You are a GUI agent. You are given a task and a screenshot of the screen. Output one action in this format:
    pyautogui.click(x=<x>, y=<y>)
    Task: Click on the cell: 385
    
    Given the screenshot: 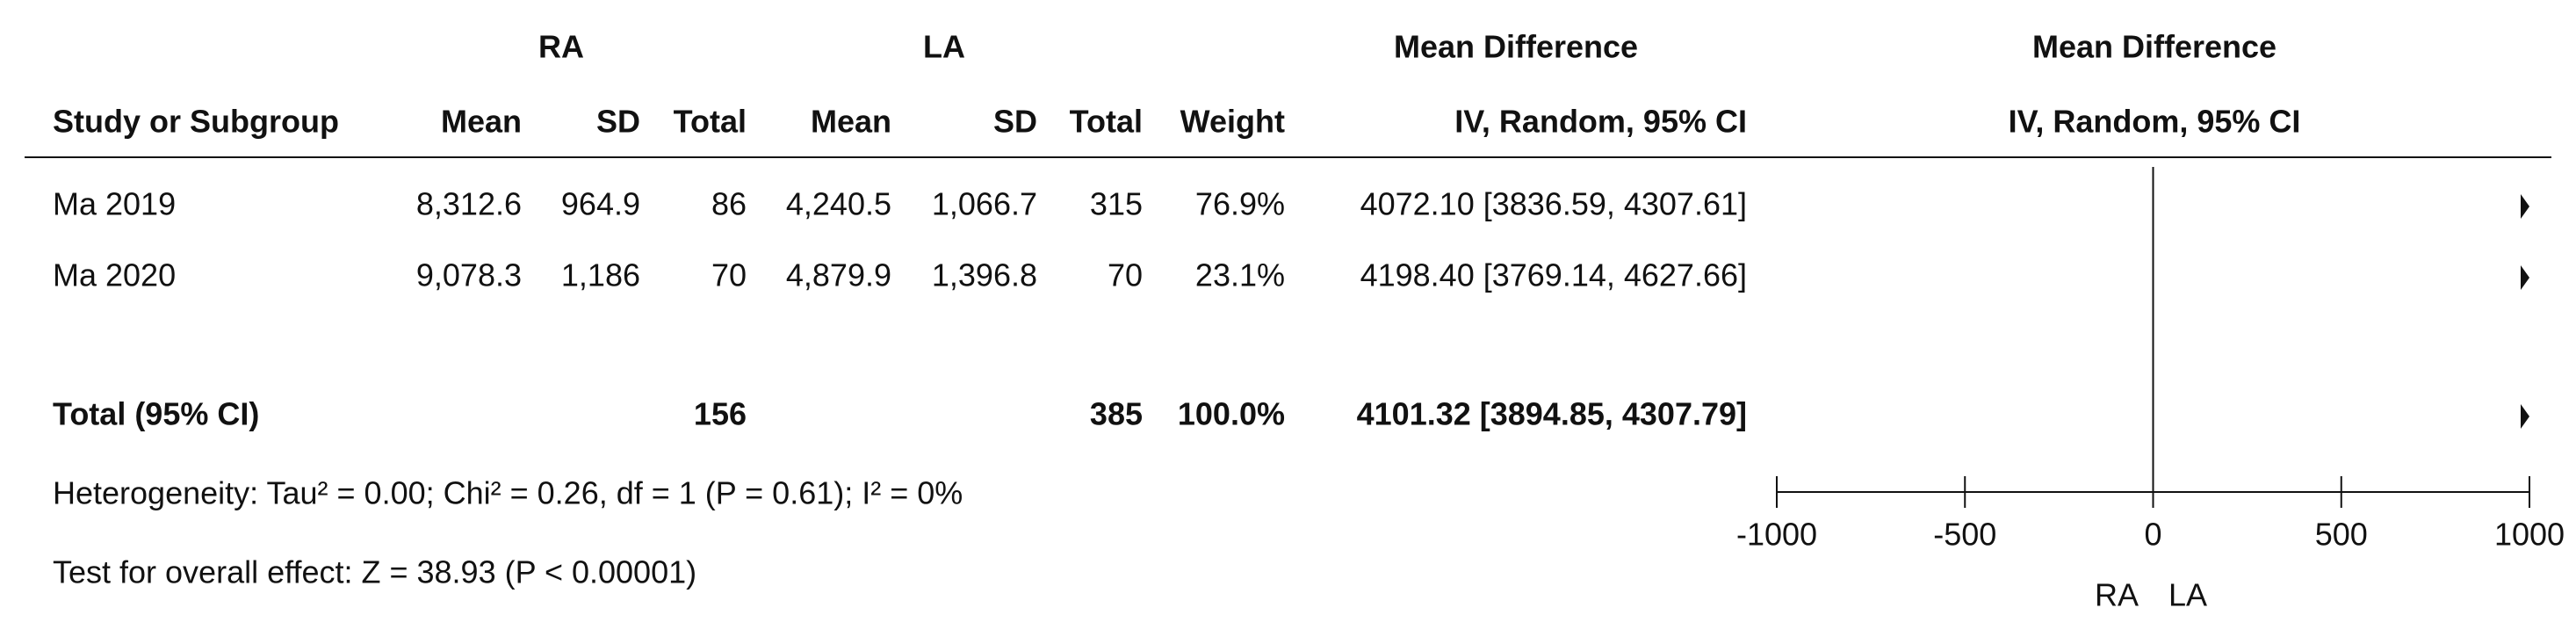 What is the action you would take?
    pyautogui.click(x=1116, y=414)
    